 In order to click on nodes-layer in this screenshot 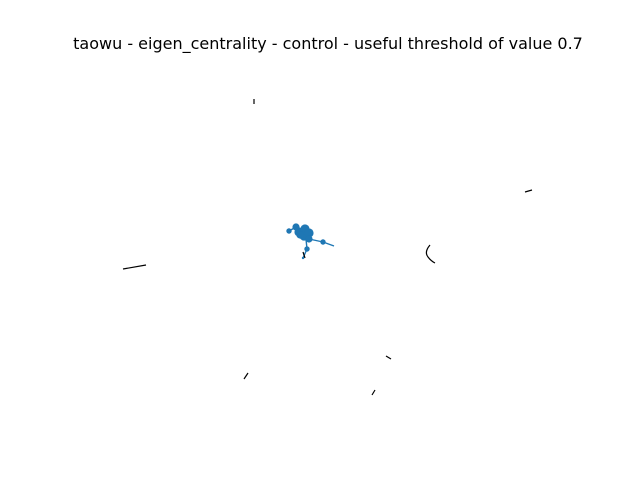, I will do `click(306, 241)`.